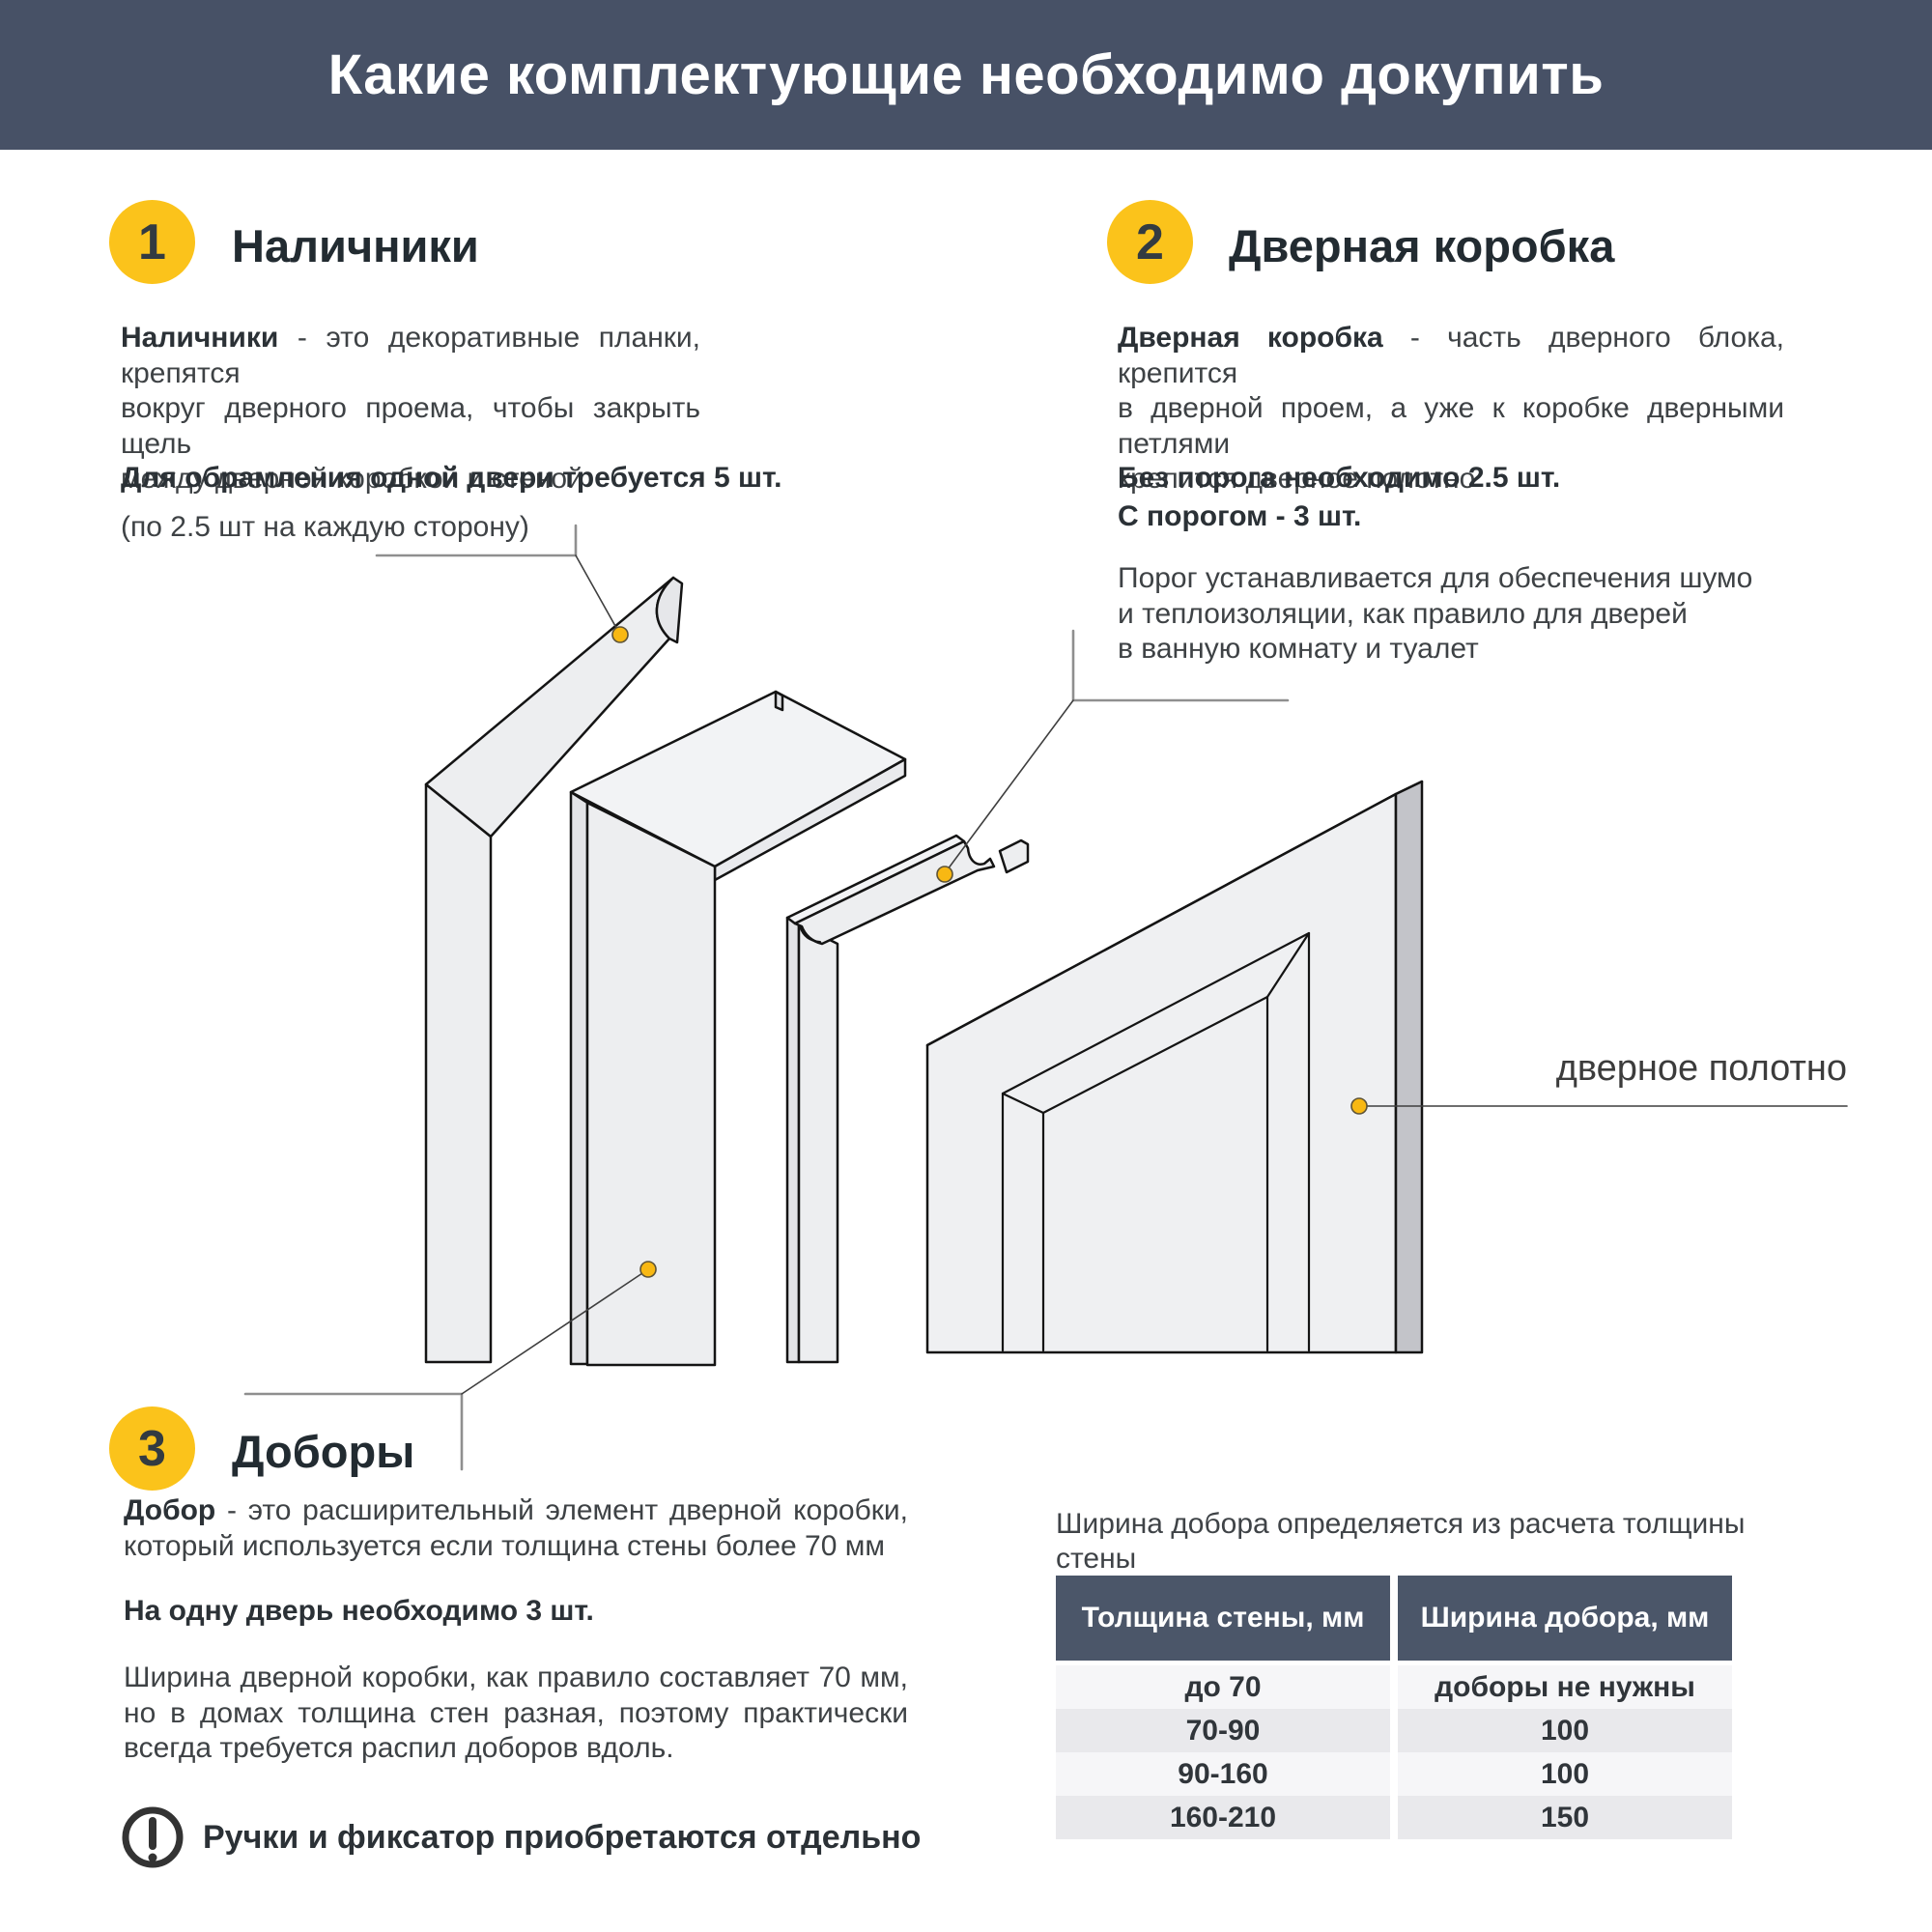 Image resolution: width=1932 pixels, height=1932 pixels. What do you see at coordinates (355, 245) in the screenshot?
I see `section-1-title: Наличники` at bounding box center [355, 245].